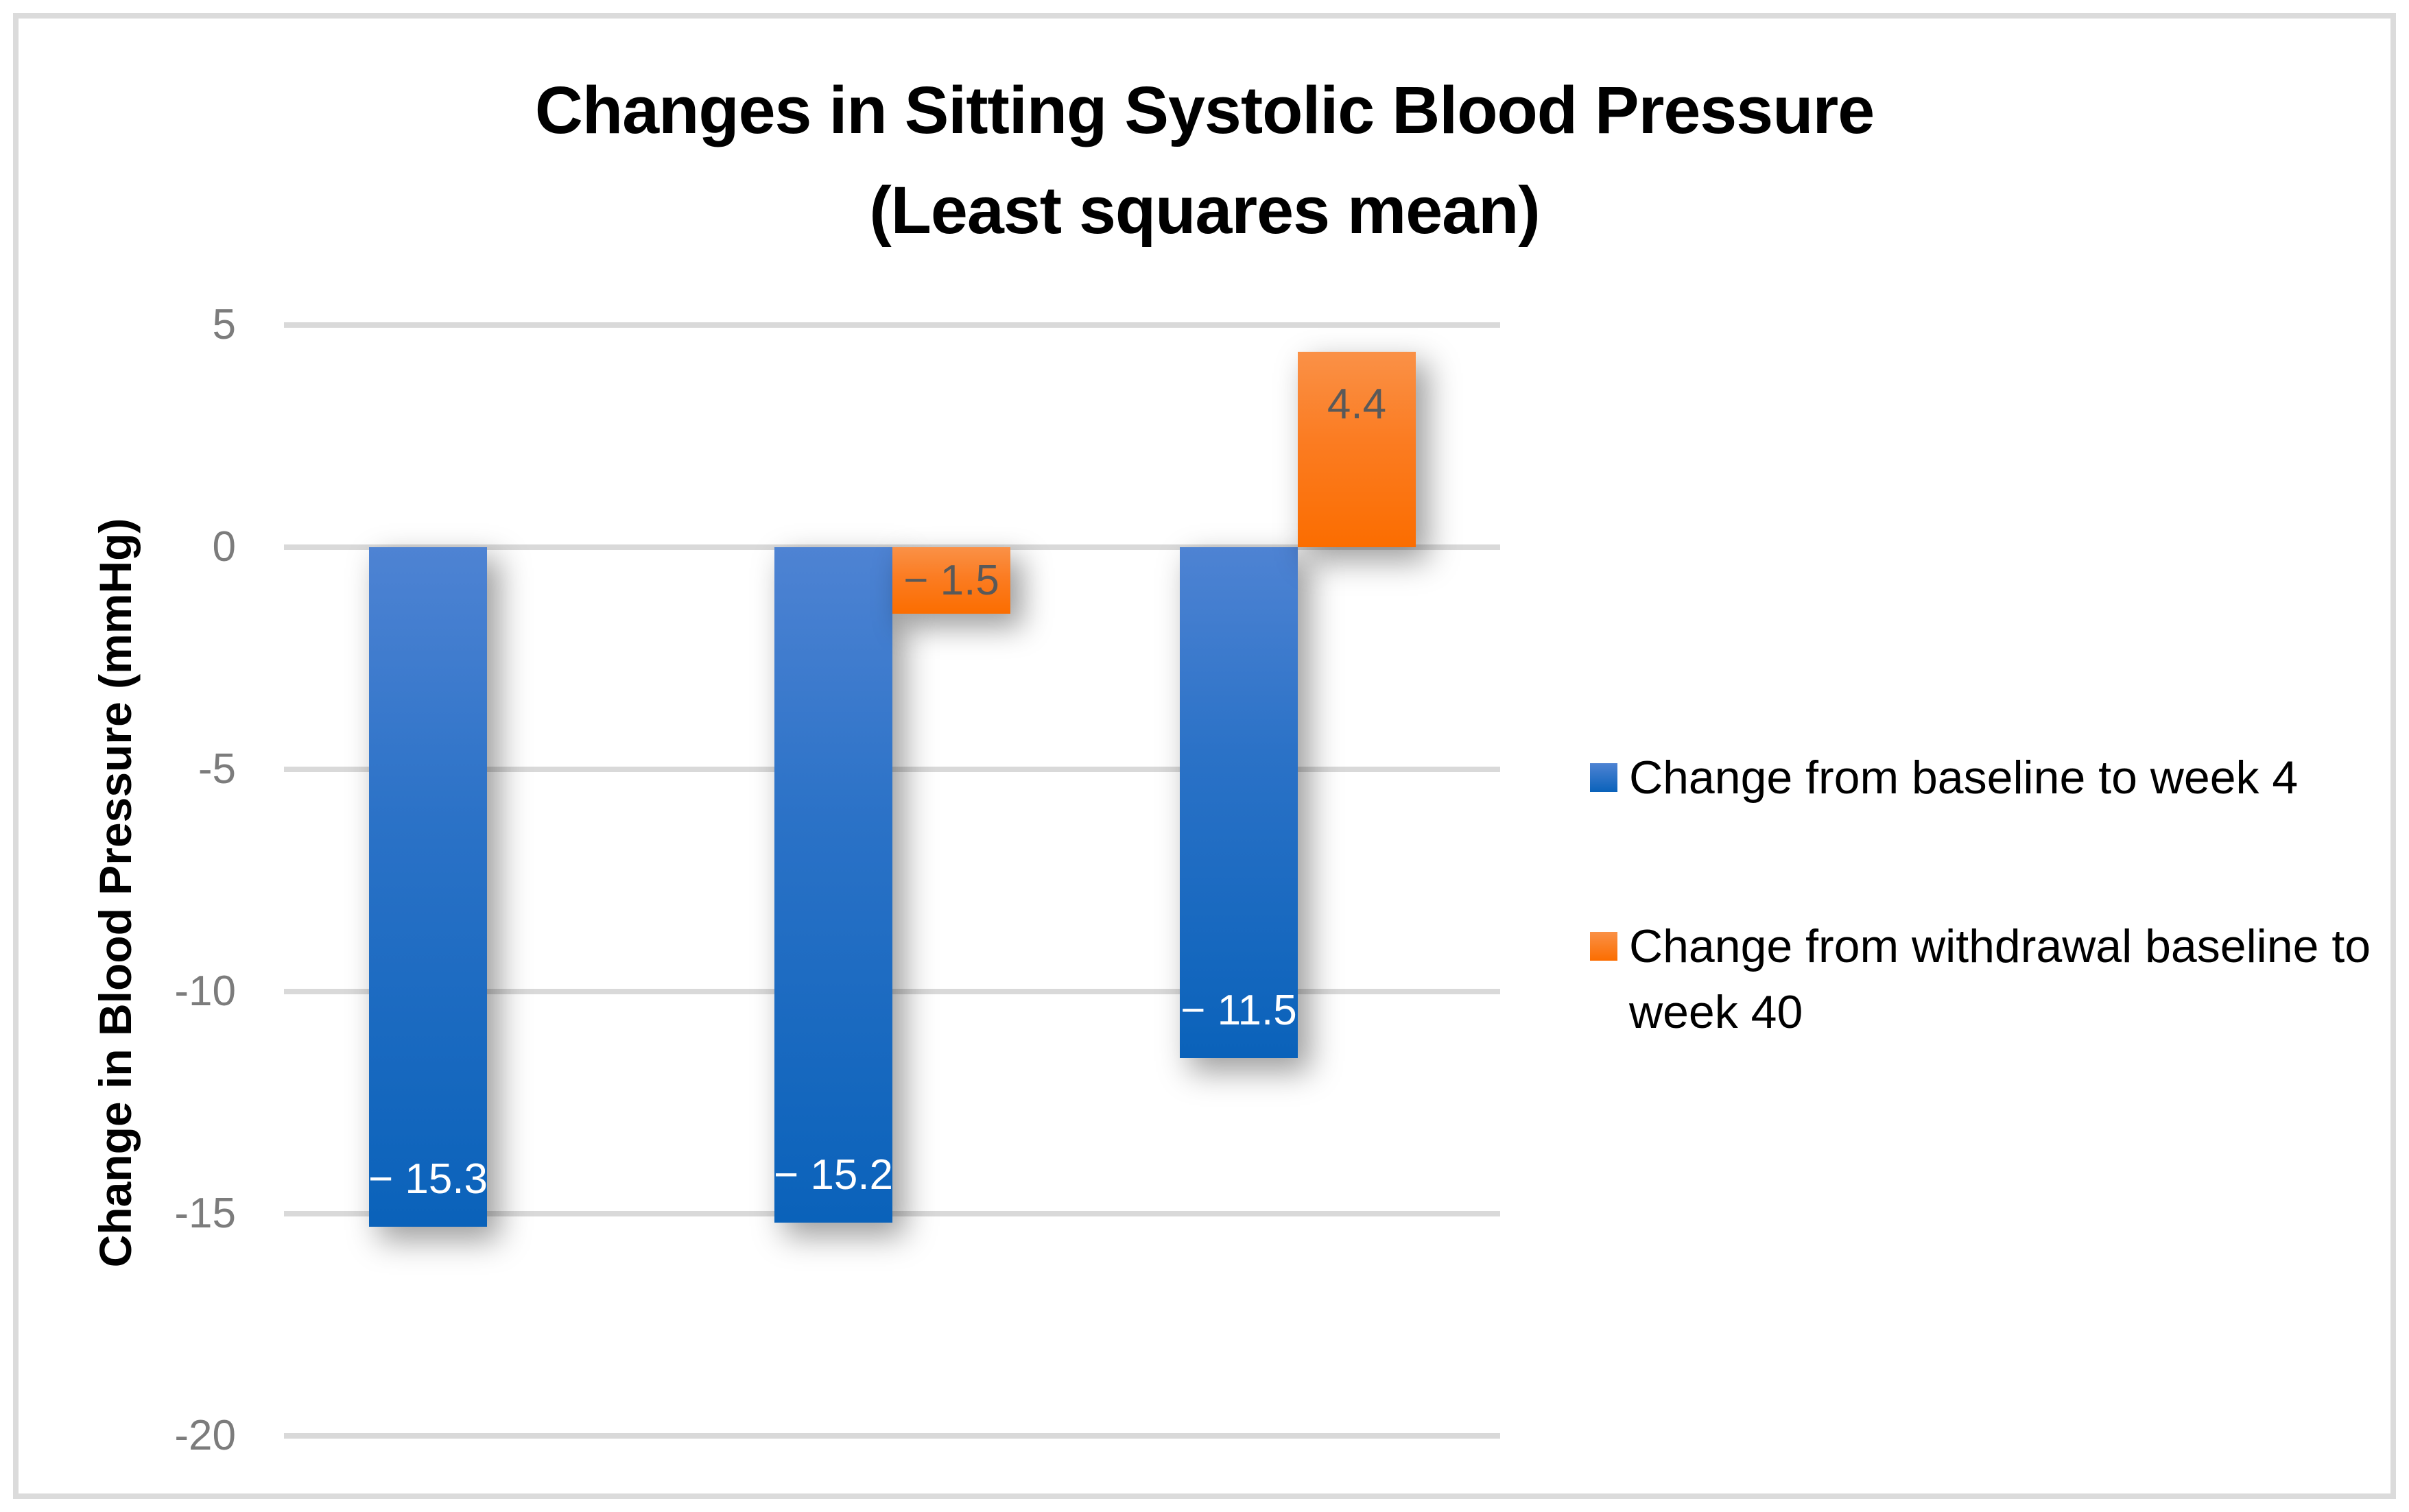  What do you see at coordinates (833, 1175) in the screenshot?
I see `bar-data-label: − 15.2` at bounding box center [833, 1175].